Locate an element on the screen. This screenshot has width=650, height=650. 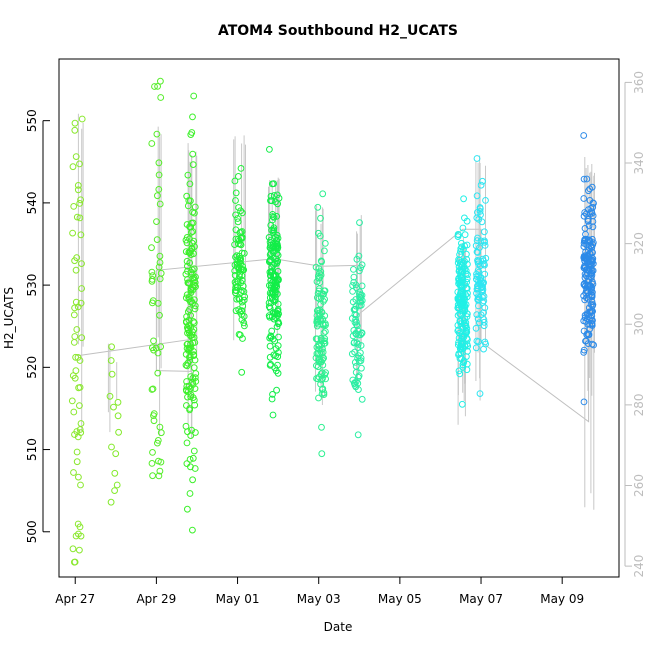
right-tick-label: 260 is located at coordinates (639, 485).